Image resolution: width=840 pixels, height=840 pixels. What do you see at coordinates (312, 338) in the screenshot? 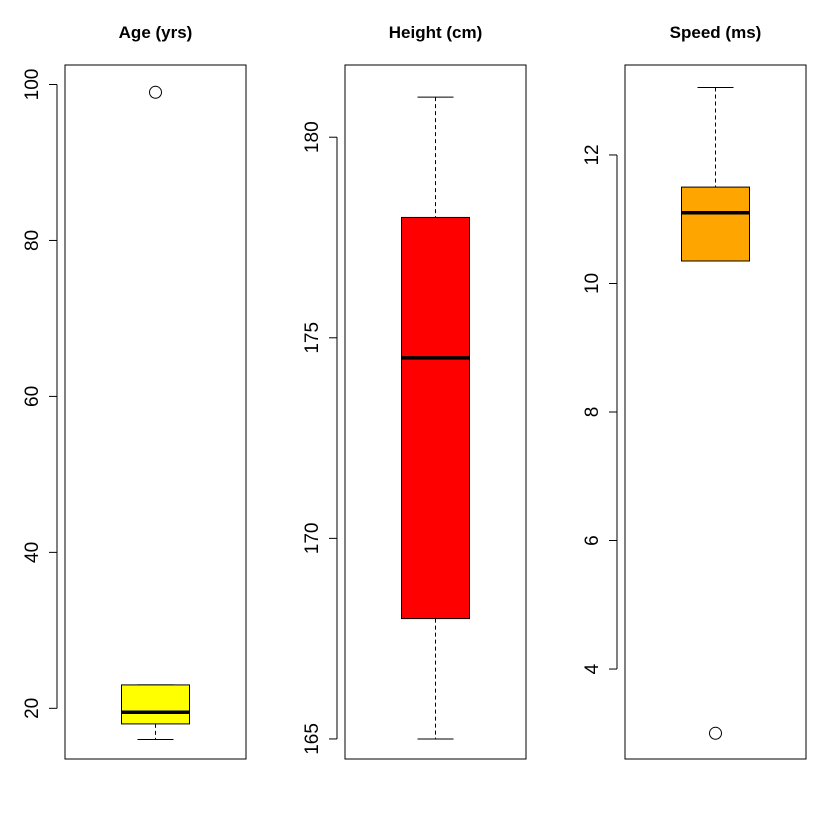
I see `y-tick-label: 175` at bounding box center [312, 338].